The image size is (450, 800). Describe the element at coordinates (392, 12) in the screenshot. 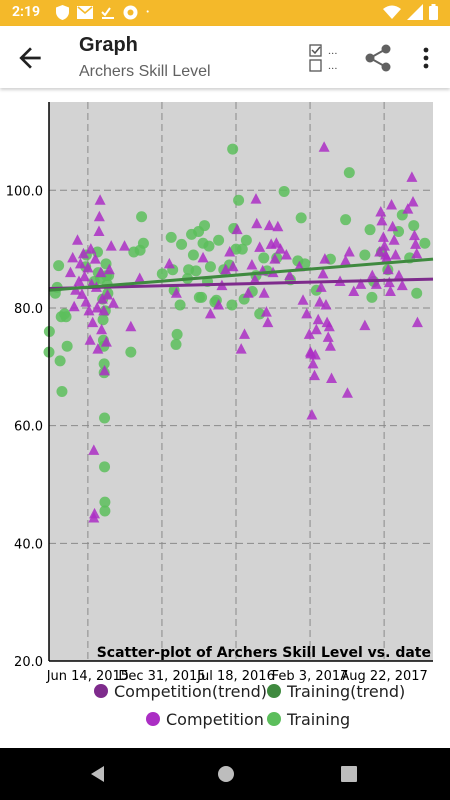

I see `wifi-icon` at that location.